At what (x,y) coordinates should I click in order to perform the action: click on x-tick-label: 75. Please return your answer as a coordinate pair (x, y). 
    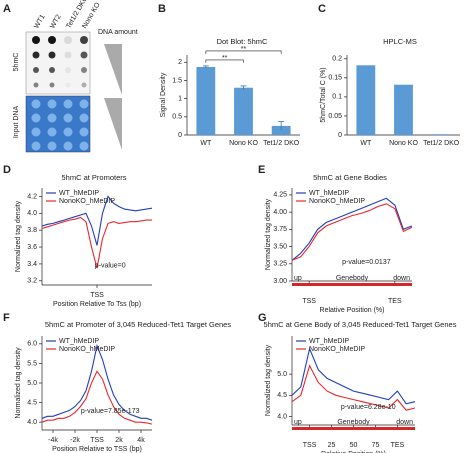
    Looking at the image, I should click on (376, 445).